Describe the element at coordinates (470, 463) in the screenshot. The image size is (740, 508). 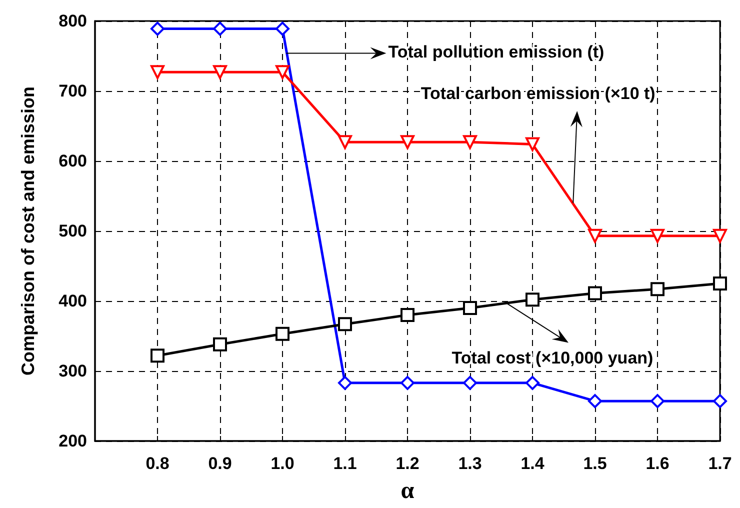
I see `x-tick-label: 1.3` at that location.